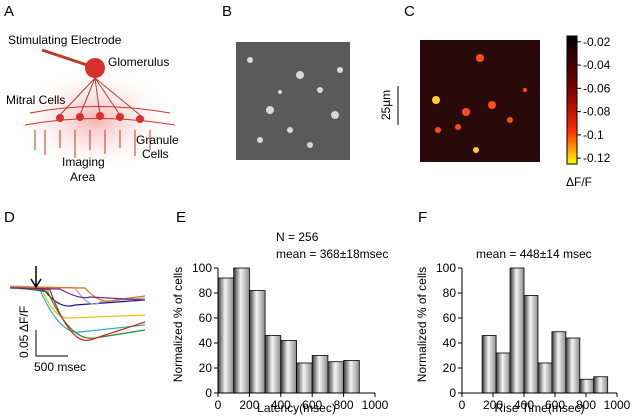 The height and width of the screenshot is (416, 640). I want to click on heatmap-image, so click(480, 101).